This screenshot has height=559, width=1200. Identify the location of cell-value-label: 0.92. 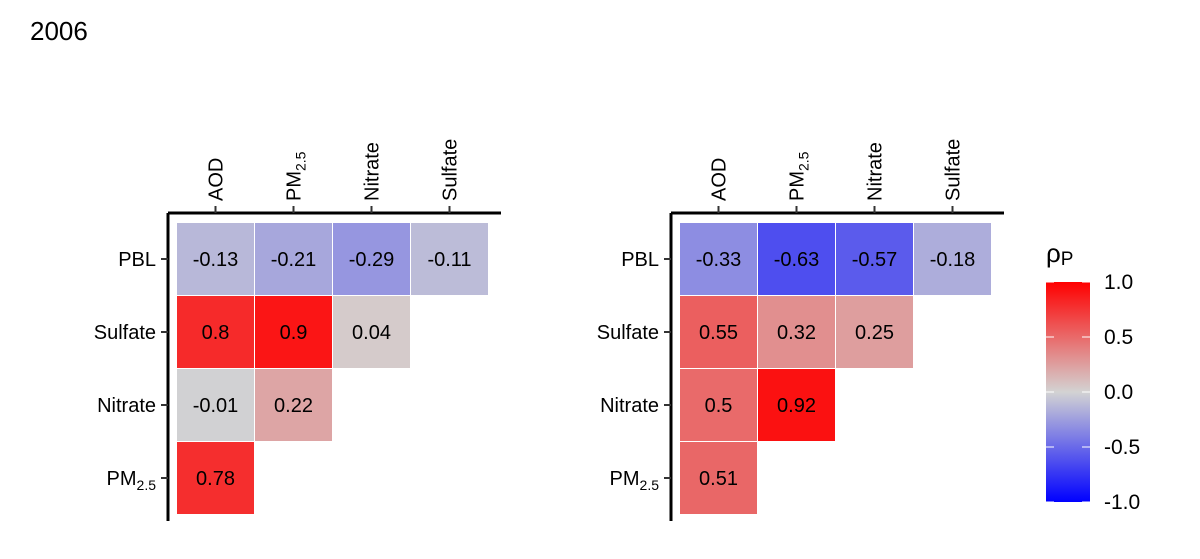
(796, 406).